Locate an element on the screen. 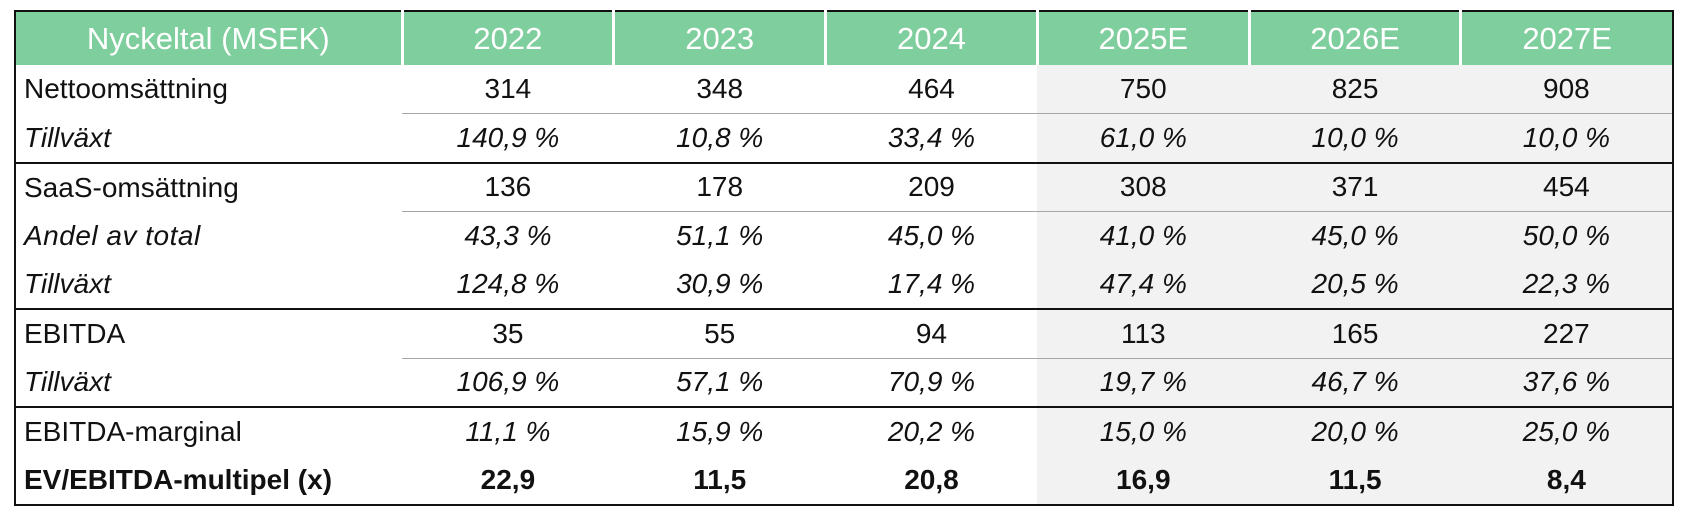 Image resolution: width=1686 pixels, height=520 pixels. cell-value-estimate: 8,4 is located at coordinates (1566, 480).